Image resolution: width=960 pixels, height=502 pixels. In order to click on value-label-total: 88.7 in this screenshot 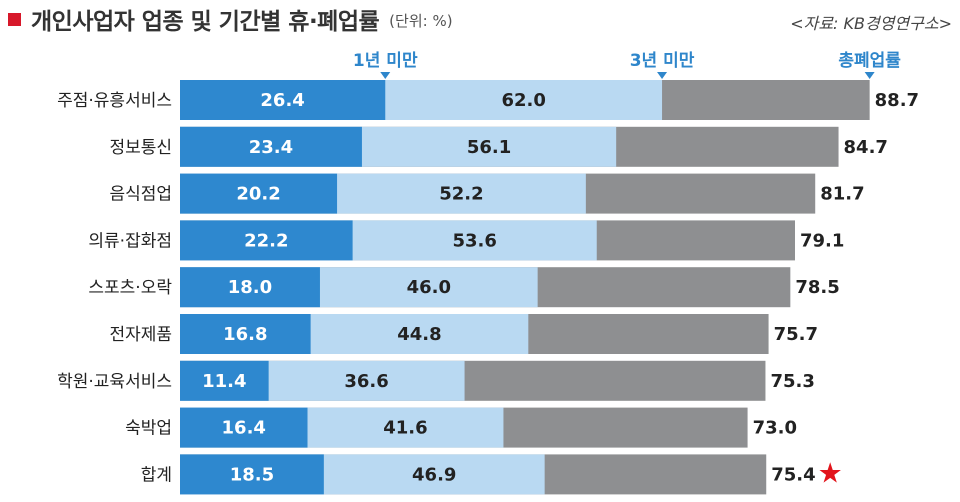, I will do `click(897, 100)`.